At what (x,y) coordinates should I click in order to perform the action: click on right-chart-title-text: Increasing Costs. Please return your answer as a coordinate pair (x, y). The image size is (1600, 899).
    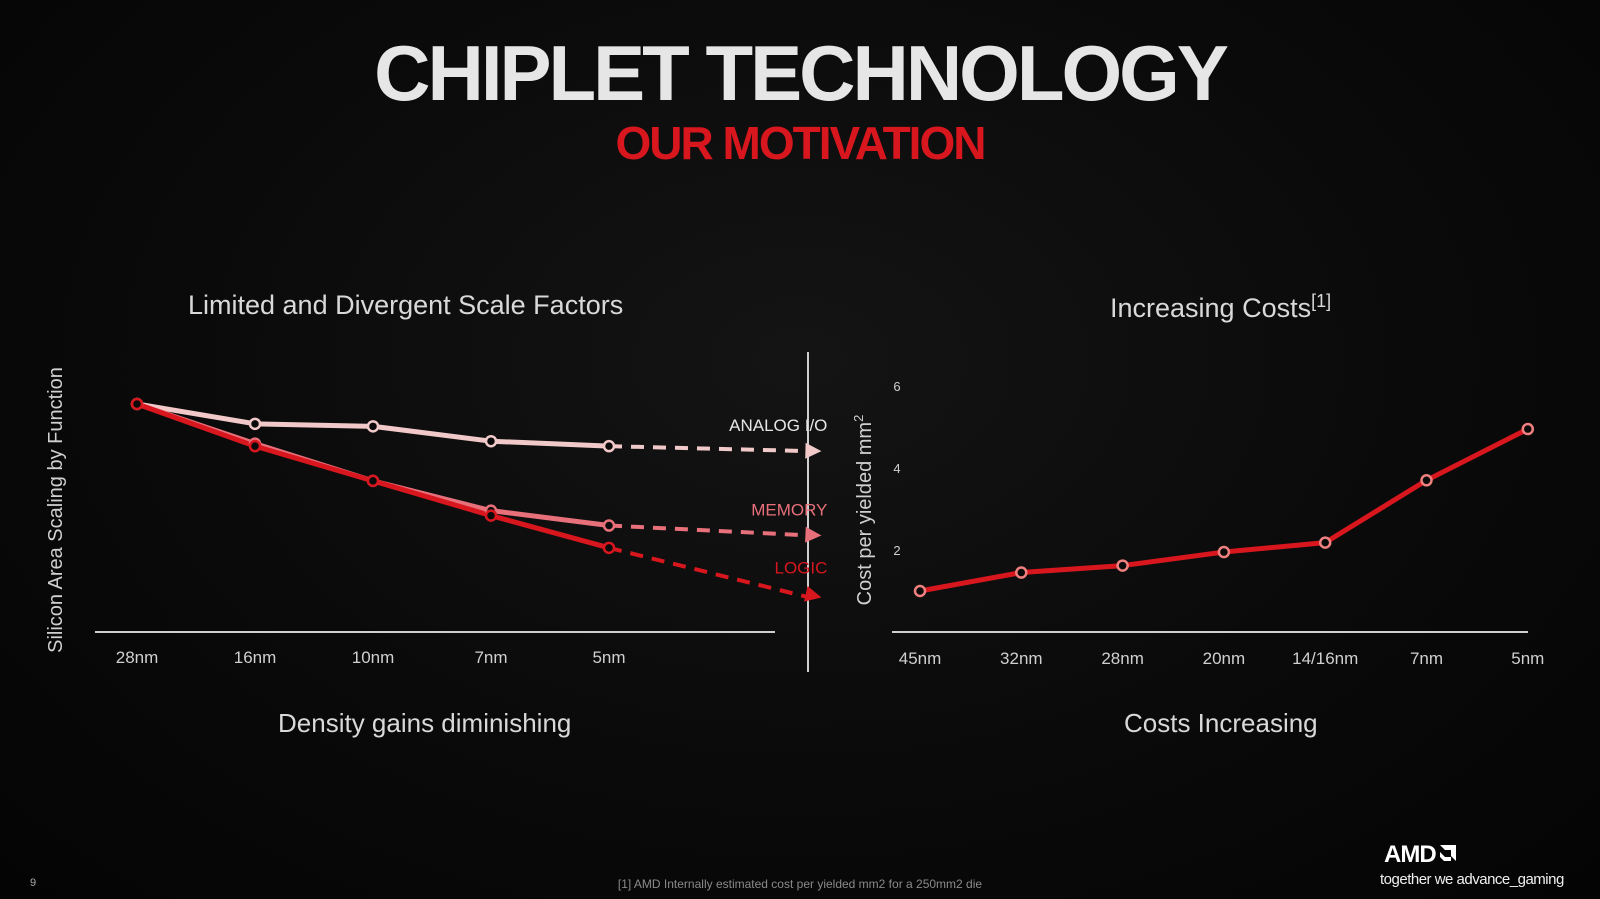
    Looking at the image, I should click on (1211, 308).